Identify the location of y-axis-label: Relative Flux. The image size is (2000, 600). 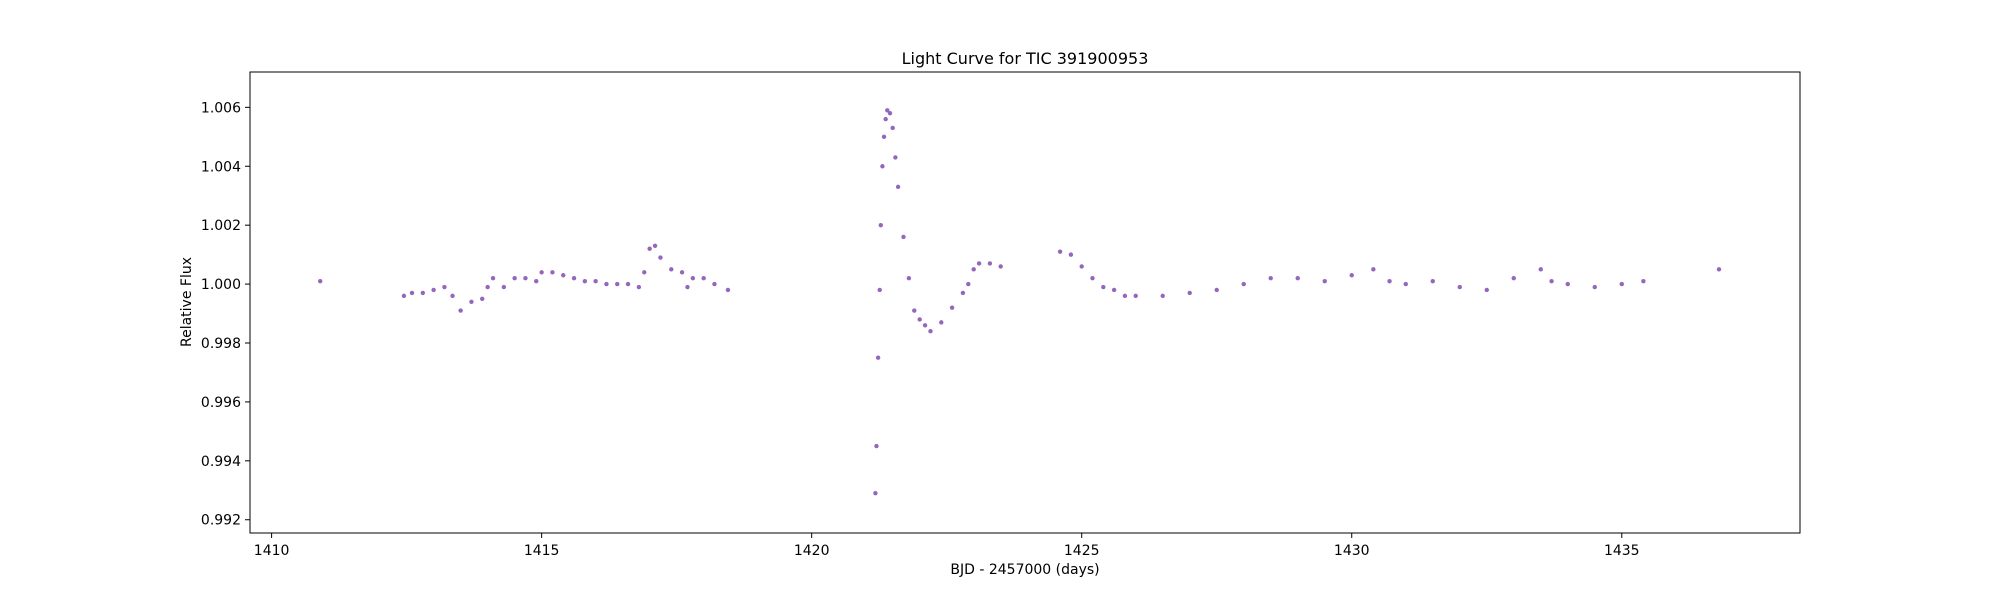
(187, 302).